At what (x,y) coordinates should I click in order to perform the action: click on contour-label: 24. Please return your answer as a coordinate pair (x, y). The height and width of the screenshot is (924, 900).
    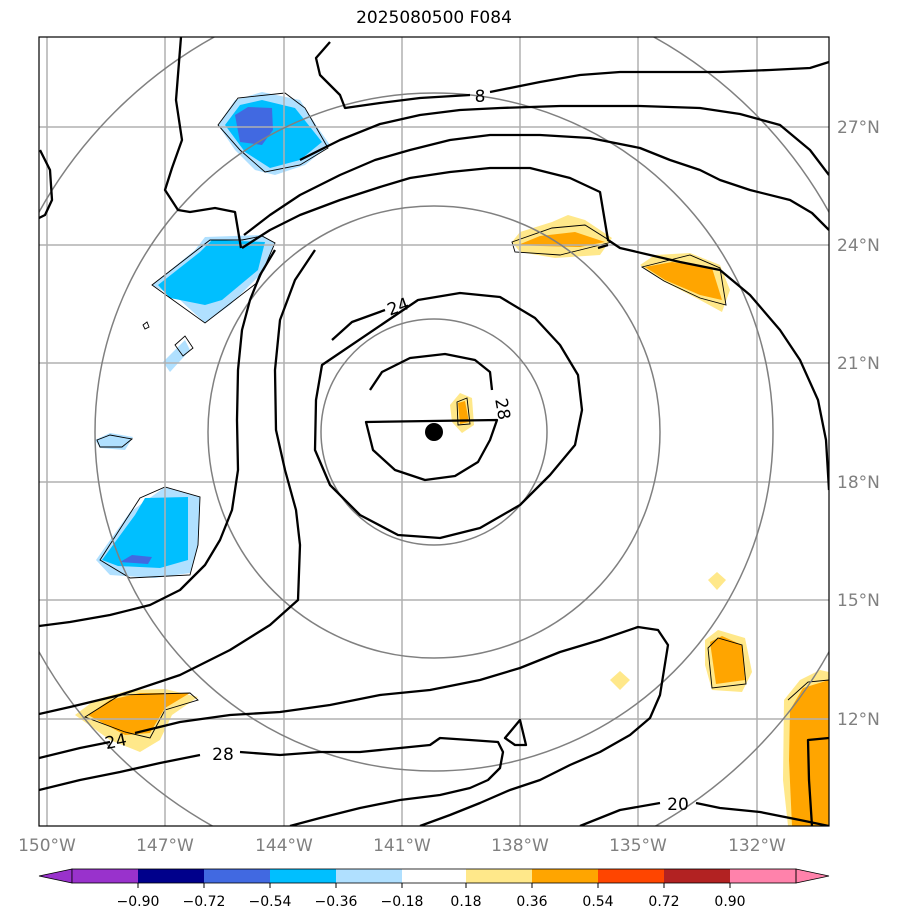
    Looking at the image, I should click on (115, 742).